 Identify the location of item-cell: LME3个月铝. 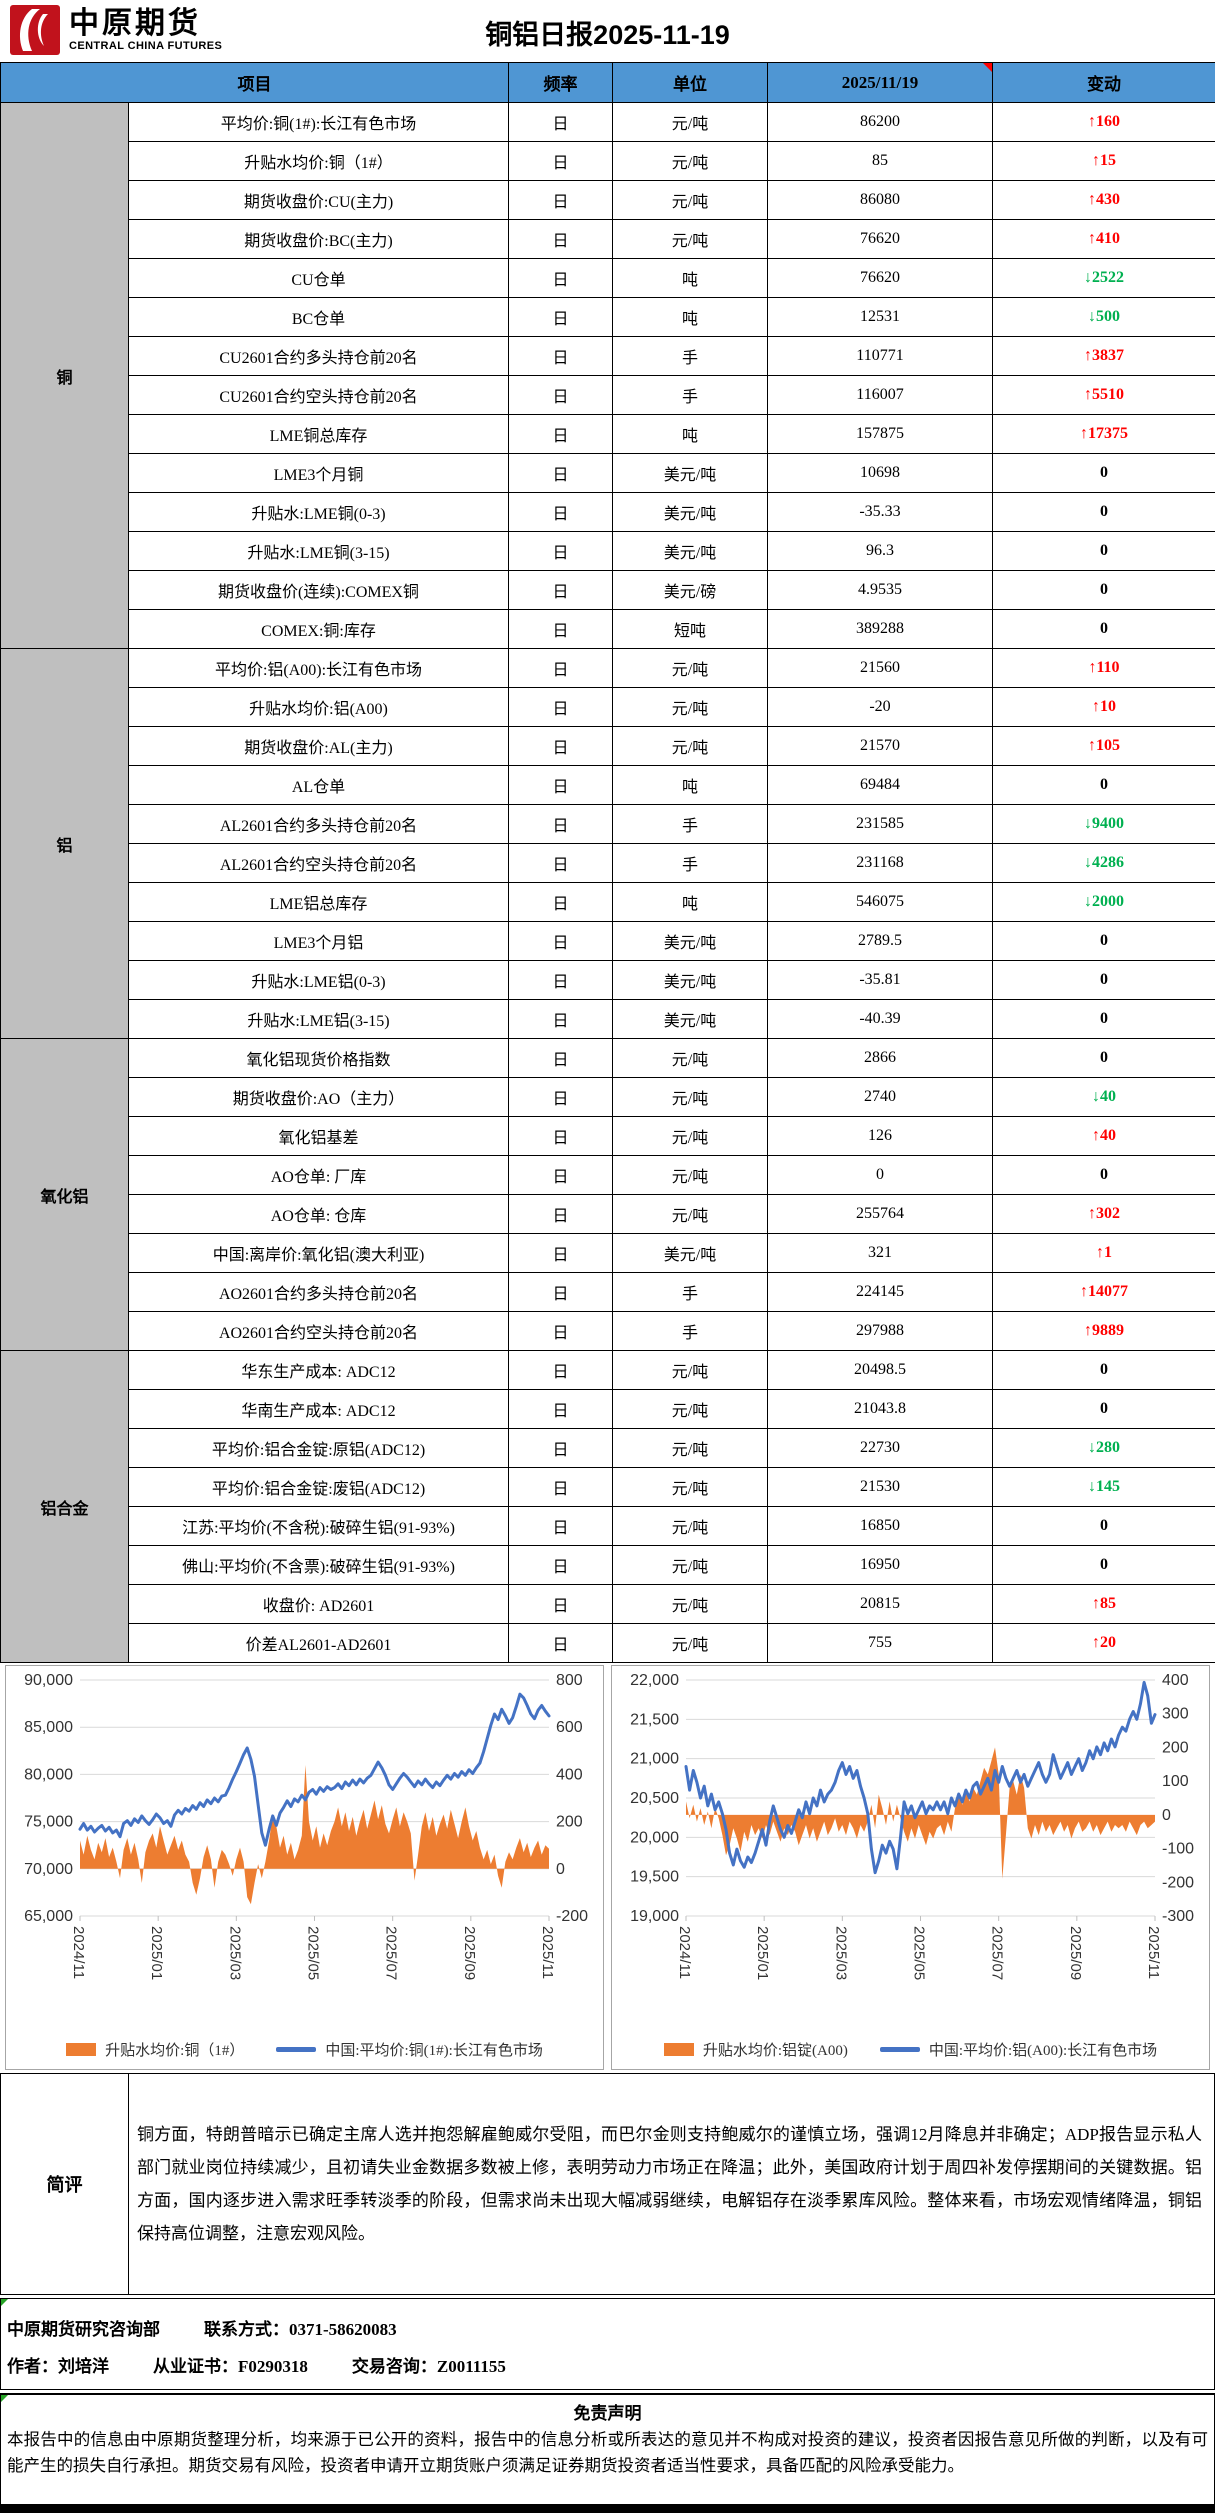
(318, 941).